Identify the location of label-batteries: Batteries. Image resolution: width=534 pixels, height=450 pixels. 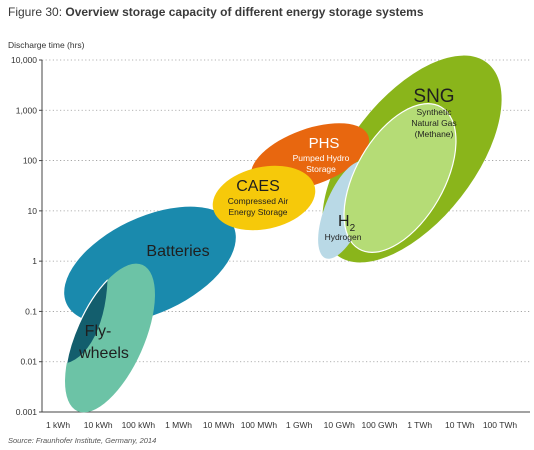
(177, 251).